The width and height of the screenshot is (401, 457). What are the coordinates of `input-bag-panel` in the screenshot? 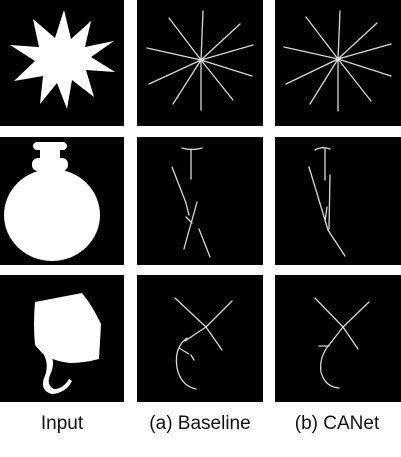 It's located at (62, 338).